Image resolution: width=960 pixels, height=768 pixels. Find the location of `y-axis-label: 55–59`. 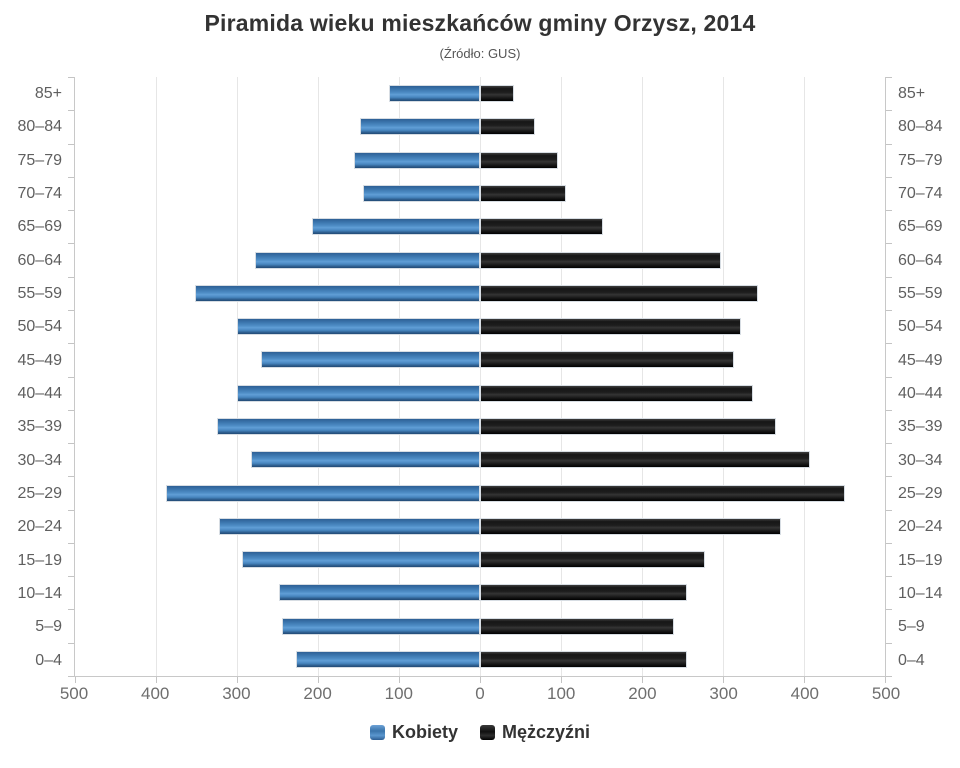

y-axis-label: 55–59 is located at coordinates (920, 293).